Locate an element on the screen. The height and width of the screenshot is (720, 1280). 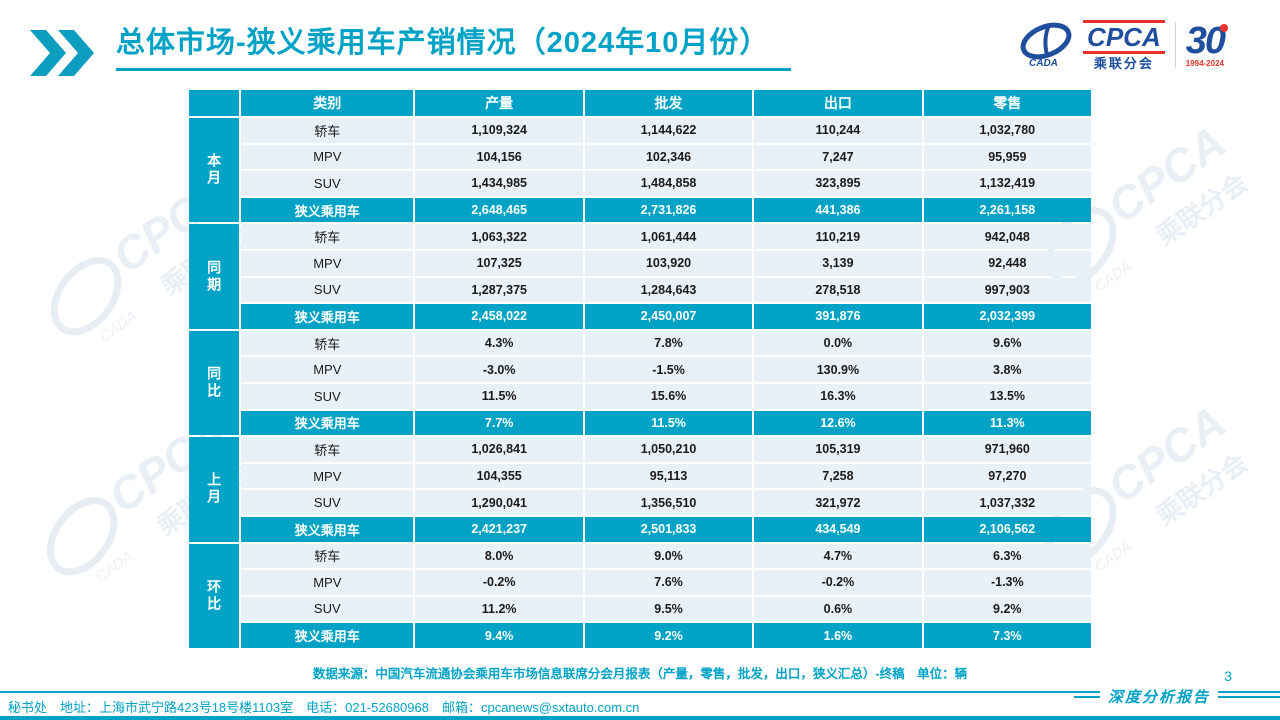
table-row: MPV -0.2% 7.6% -0.2% -1.3% is located at coordinates (640, 582).